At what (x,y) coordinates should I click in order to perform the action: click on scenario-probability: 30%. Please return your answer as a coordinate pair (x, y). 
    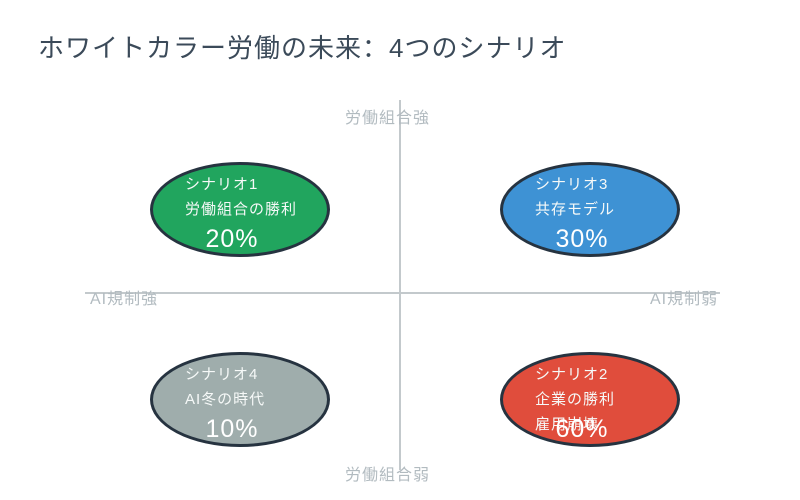
    Looking at the image, I should click on (582, 239).